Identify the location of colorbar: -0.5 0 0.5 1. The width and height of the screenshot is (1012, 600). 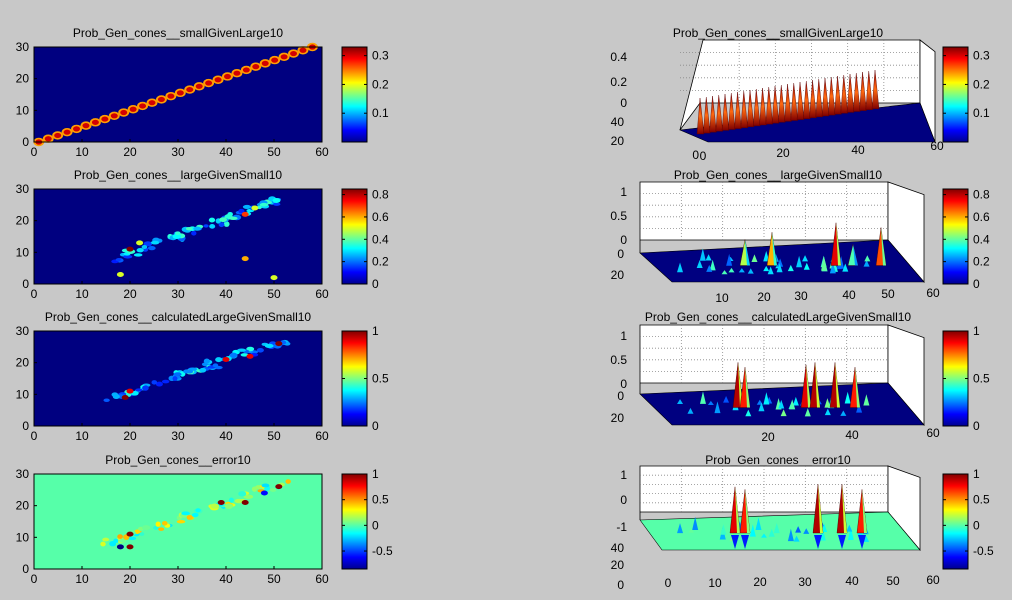
(968, 518).